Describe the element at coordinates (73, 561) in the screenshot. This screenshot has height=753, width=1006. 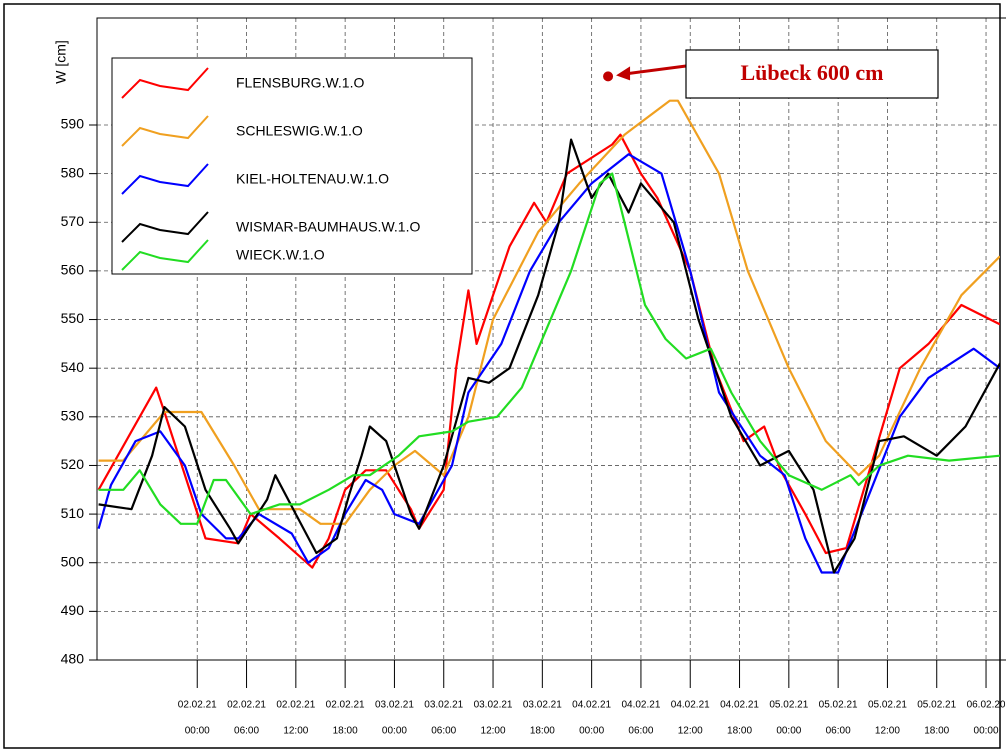
I see `y-tick-label: 500` at that location.